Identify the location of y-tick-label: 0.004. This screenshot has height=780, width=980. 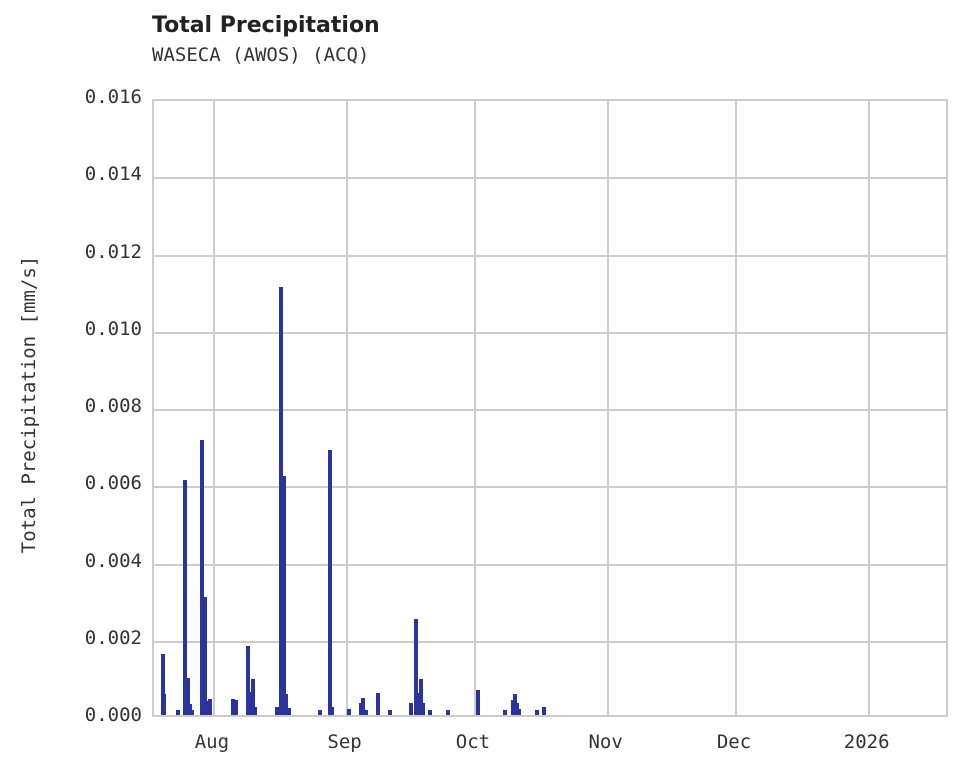
(113, 560).